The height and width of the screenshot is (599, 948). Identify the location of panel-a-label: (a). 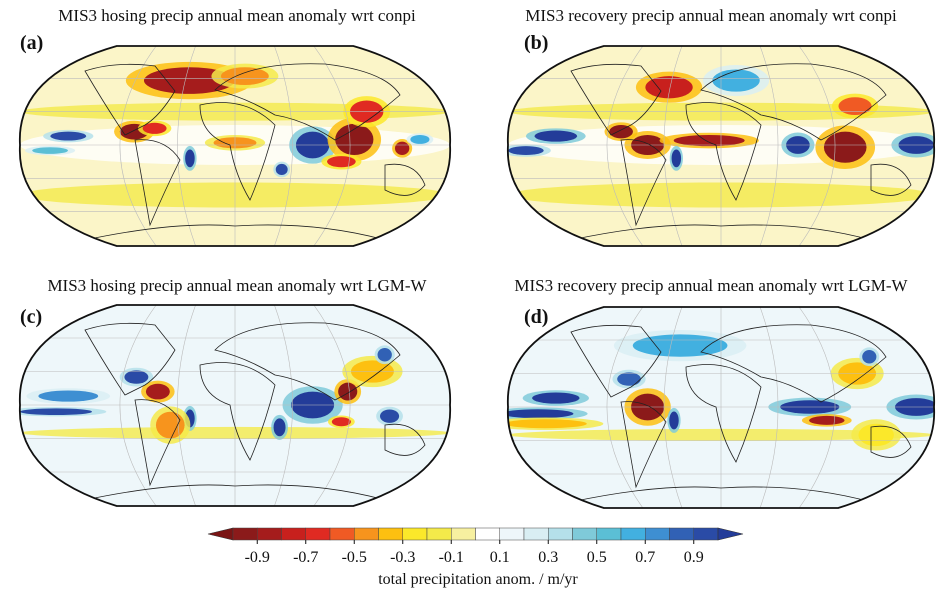
(32, 43).